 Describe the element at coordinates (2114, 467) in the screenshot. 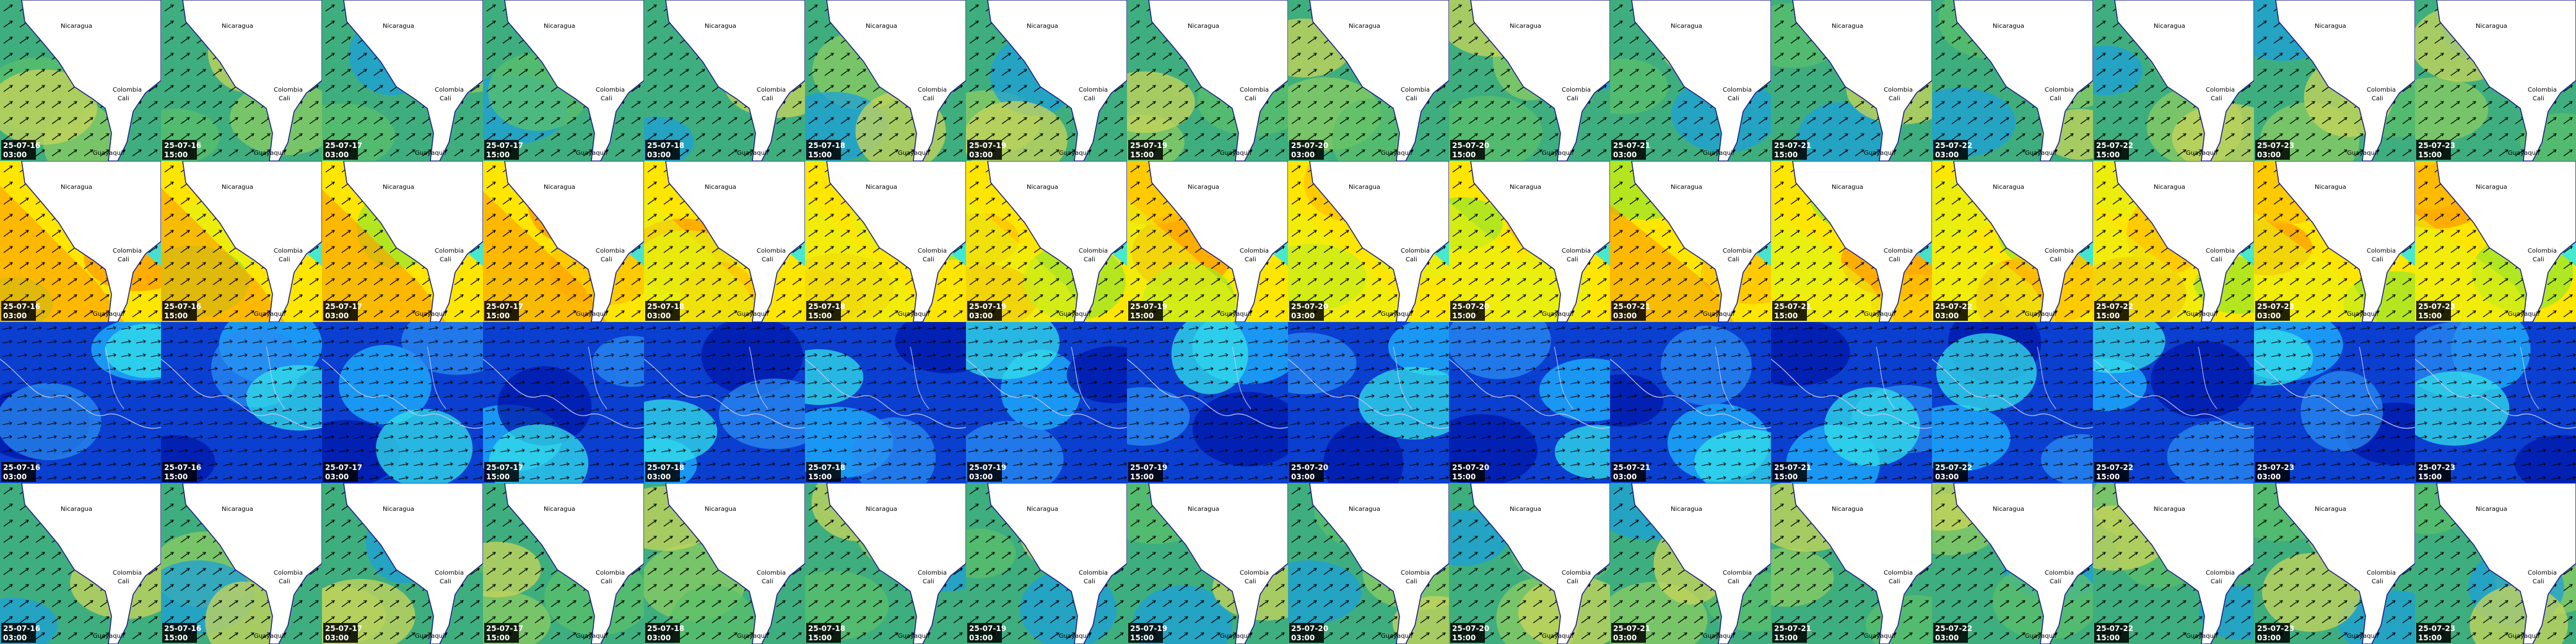

I see `frame-date: 25-07-22` at that location.